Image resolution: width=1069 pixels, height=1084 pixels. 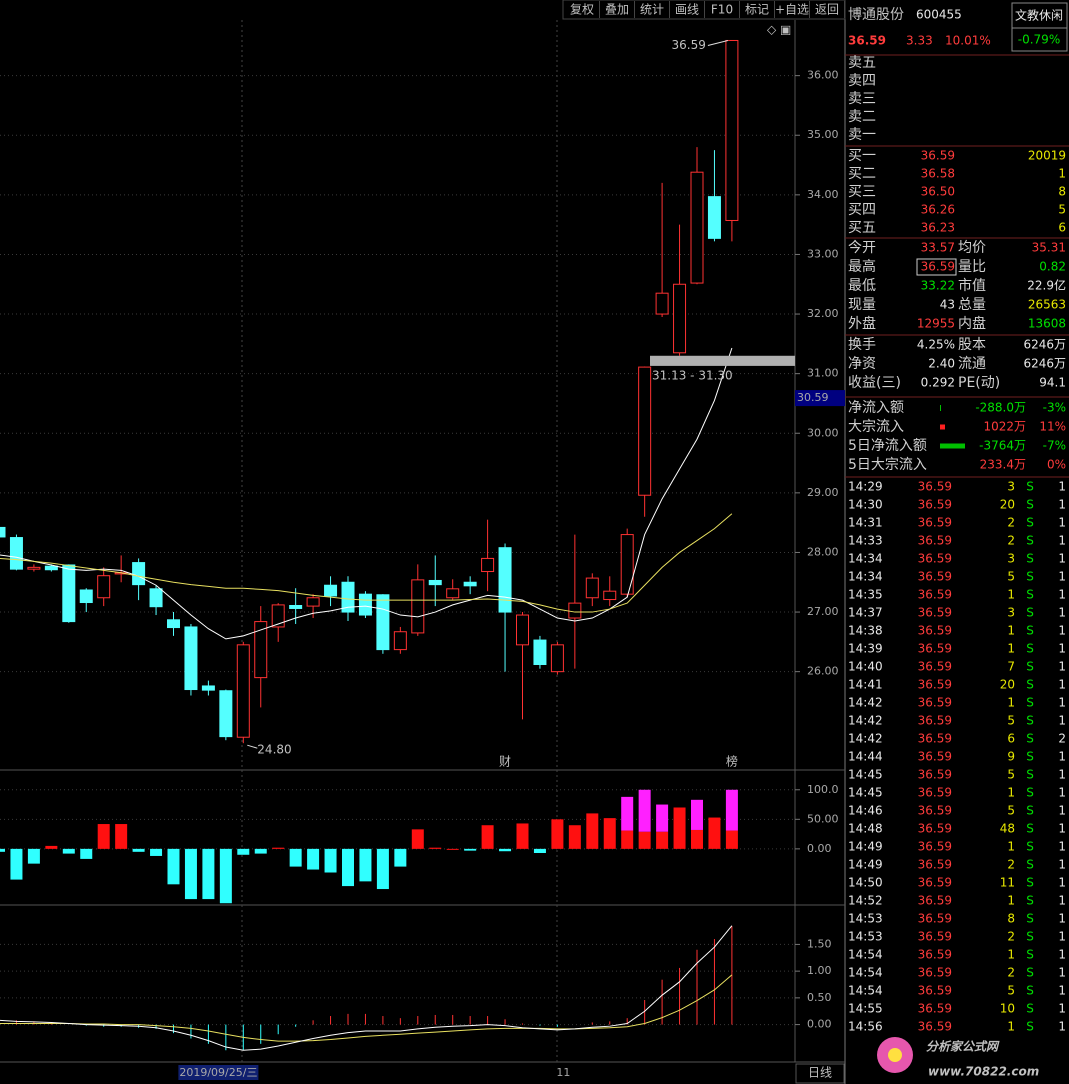 What do you see at coordinates (862, 99) in the screenshot?
I see `ask-label: 卖三` at bounding box center [862, 99].